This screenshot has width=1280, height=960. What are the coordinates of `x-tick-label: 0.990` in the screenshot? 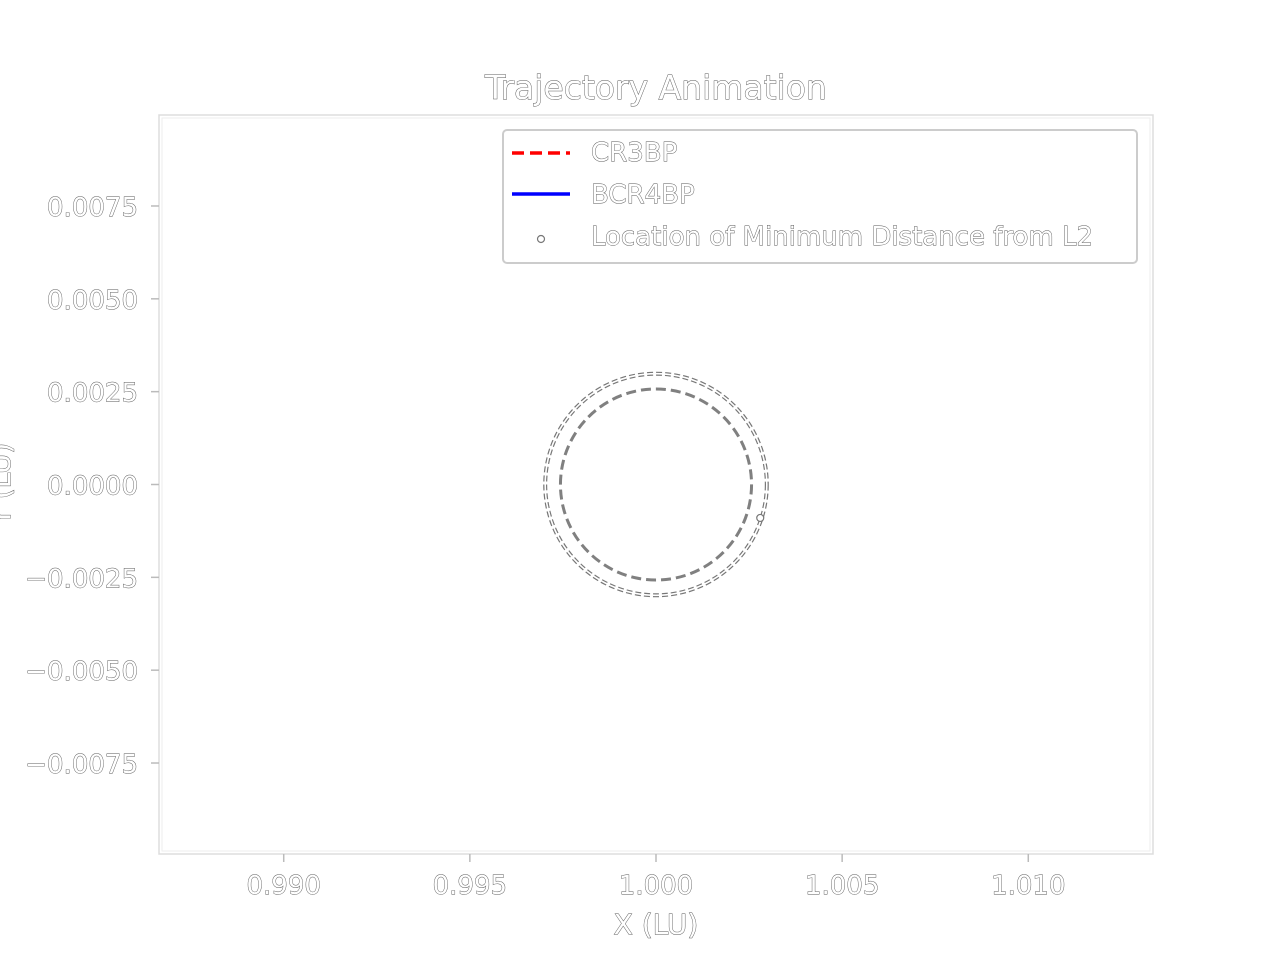 It's located at (283, 886).